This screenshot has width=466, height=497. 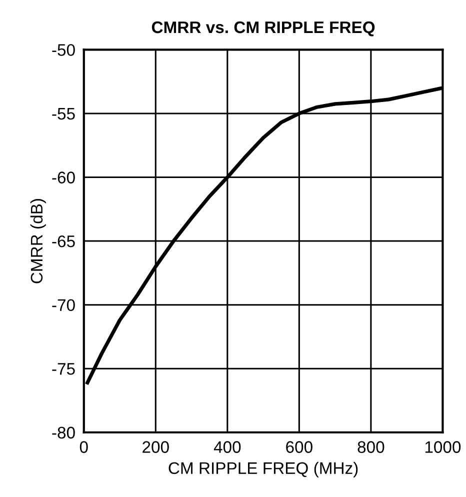 What do you see at coordinates (299, 447) in the screenshot?
I see `x-tick-label: 600` at bounding box center [299, 447].